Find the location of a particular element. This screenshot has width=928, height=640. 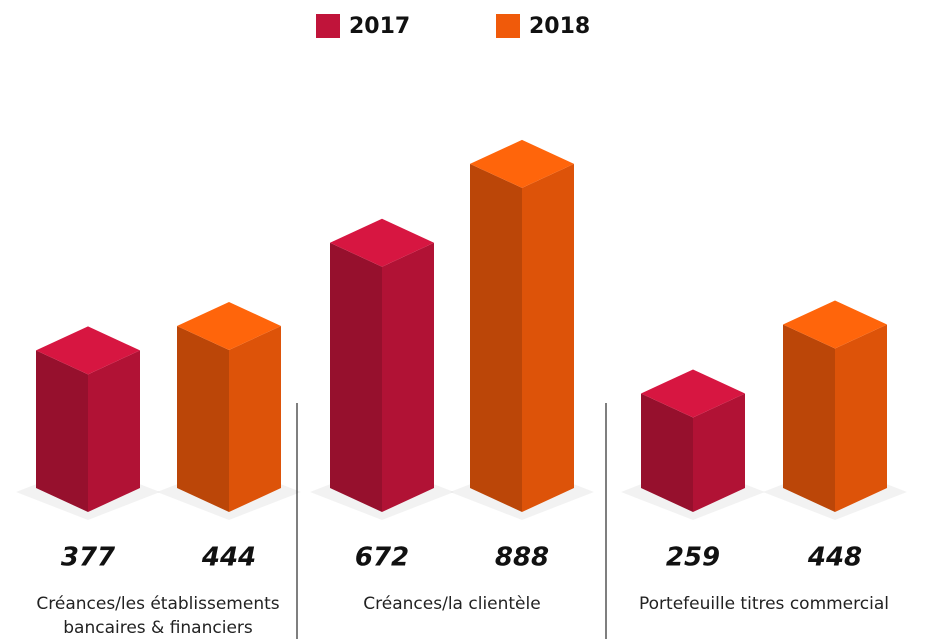

value-label: 672 is located at coordinates (382, 558).